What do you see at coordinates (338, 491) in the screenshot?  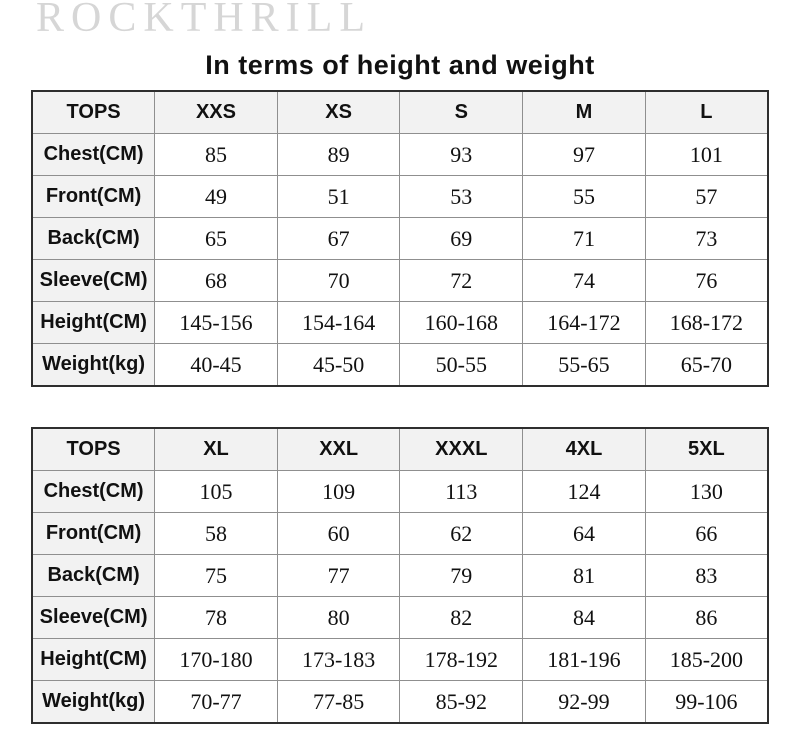 I see `data-cell: 109` at bounding box center [338, 491].